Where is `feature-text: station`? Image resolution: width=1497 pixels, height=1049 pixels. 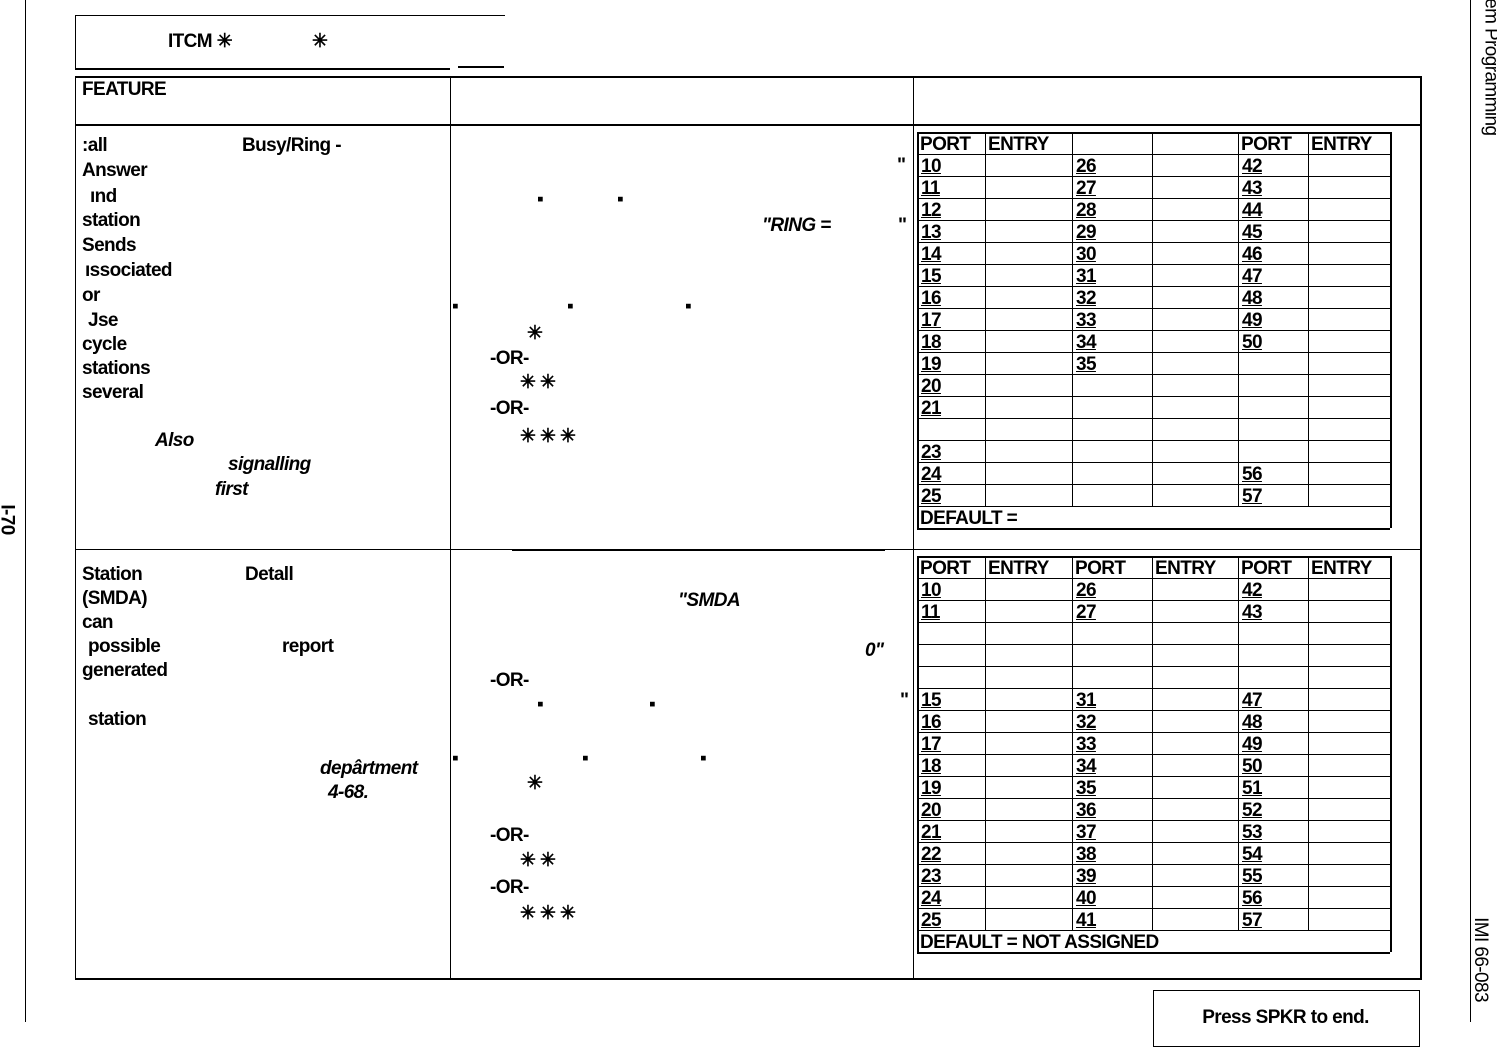 feature-text: station is located at coordinates (111, 220).